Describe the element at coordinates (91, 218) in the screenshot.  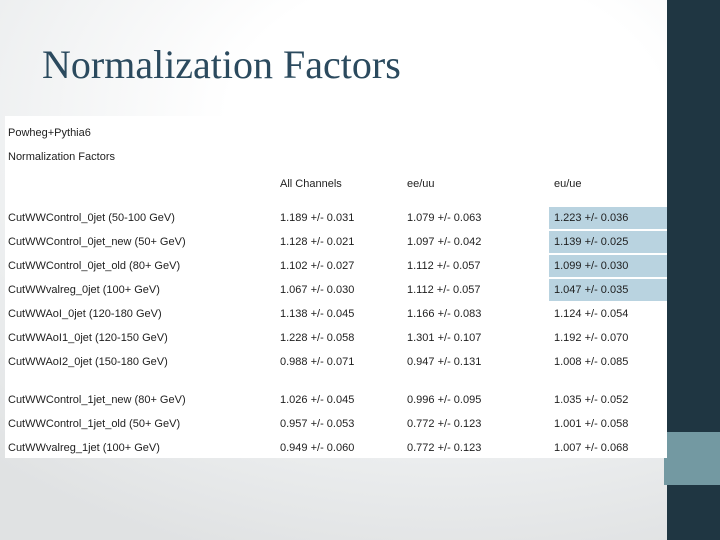
I see `row-label: CutWWControl_0jet (50-100 GeV)` at that location.